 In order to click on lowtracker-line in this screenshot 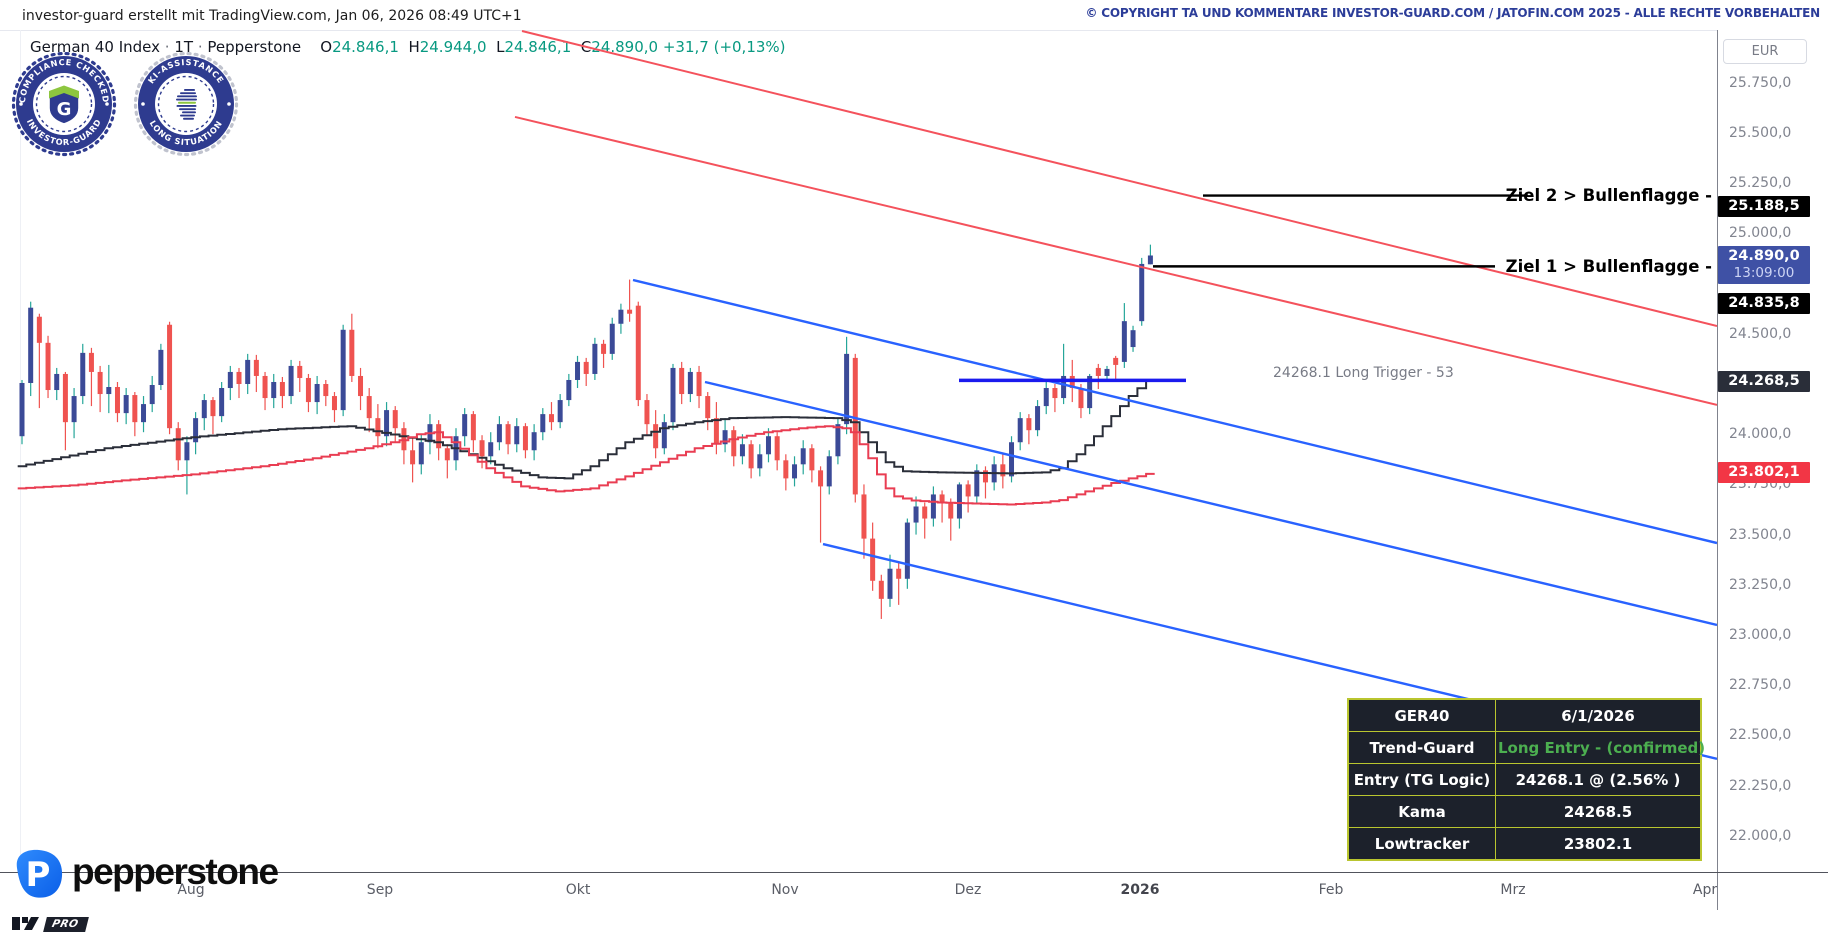, I will do `click(586, 465)`.